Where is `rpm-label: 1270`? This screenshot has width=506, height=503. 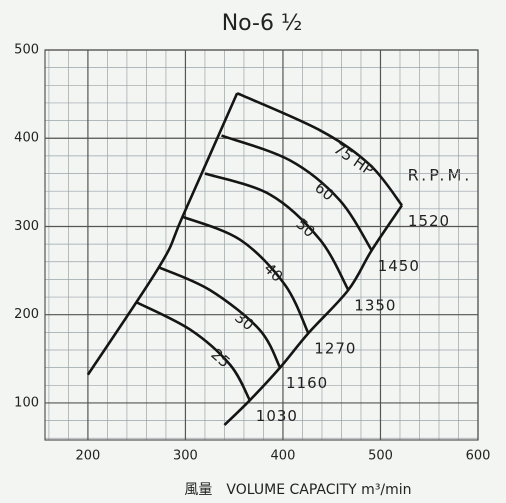 rpm-label: 1270 is located at coordinates (335, 349).